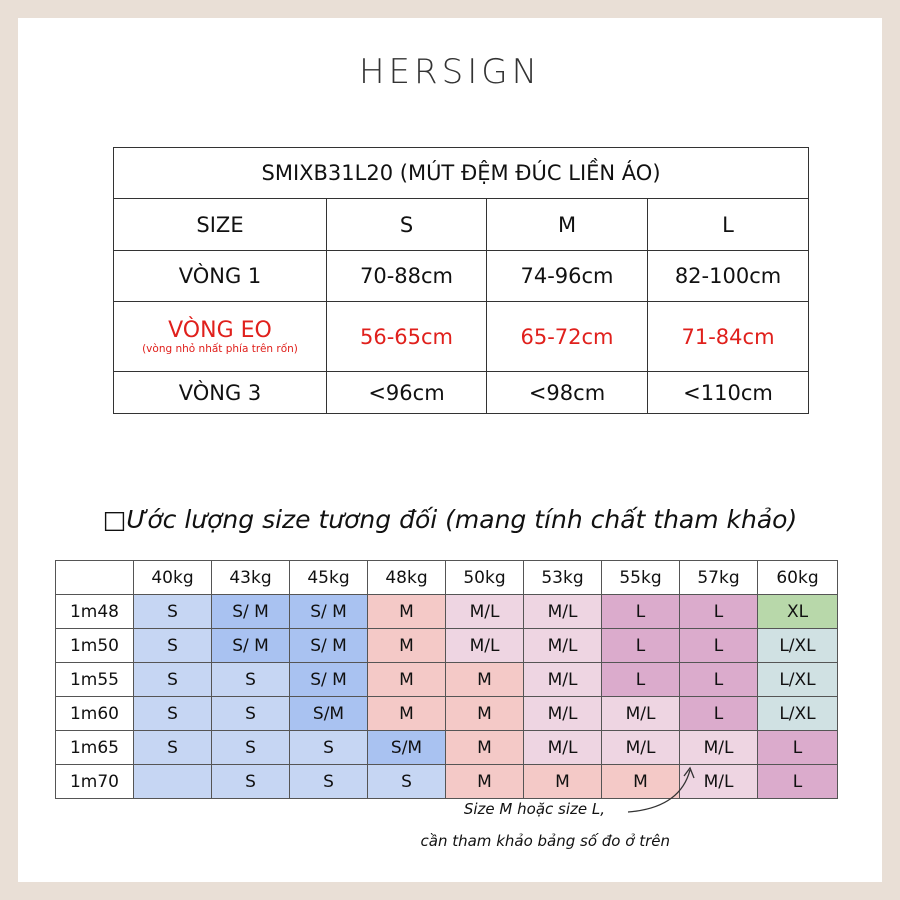 Image resolution: width=900 pixels, height=900 pixels. Describe the element at coordinates (728, 392) in the screenshot. I see `cell: <110cm` at that location.